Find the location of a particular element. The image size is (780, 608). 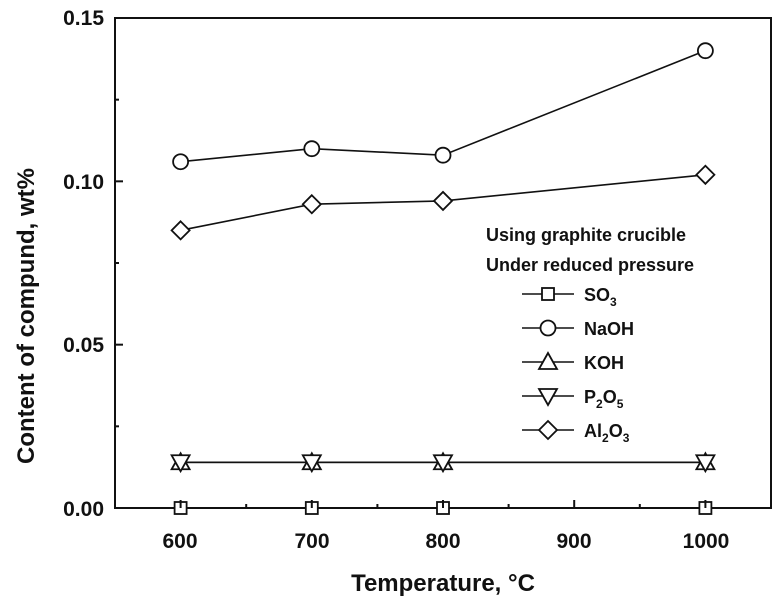

legend-entry: NaOH is located at coordinates (578, 329).